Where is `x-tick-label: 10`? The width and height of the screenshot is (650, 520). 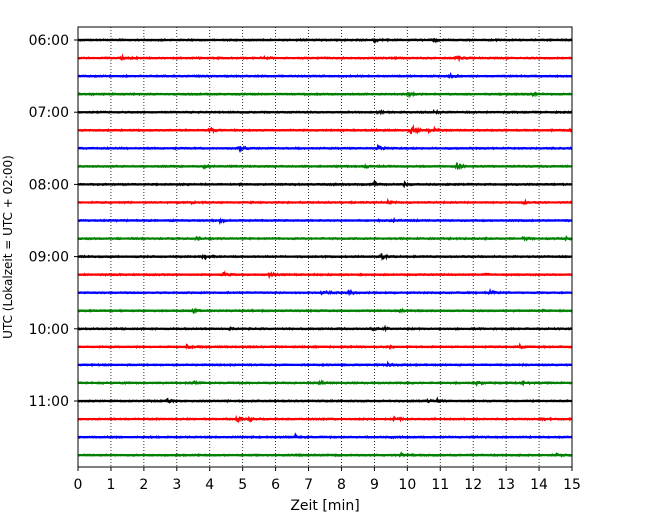 x-tick-label: 10 is located at coordinates (407, 485).